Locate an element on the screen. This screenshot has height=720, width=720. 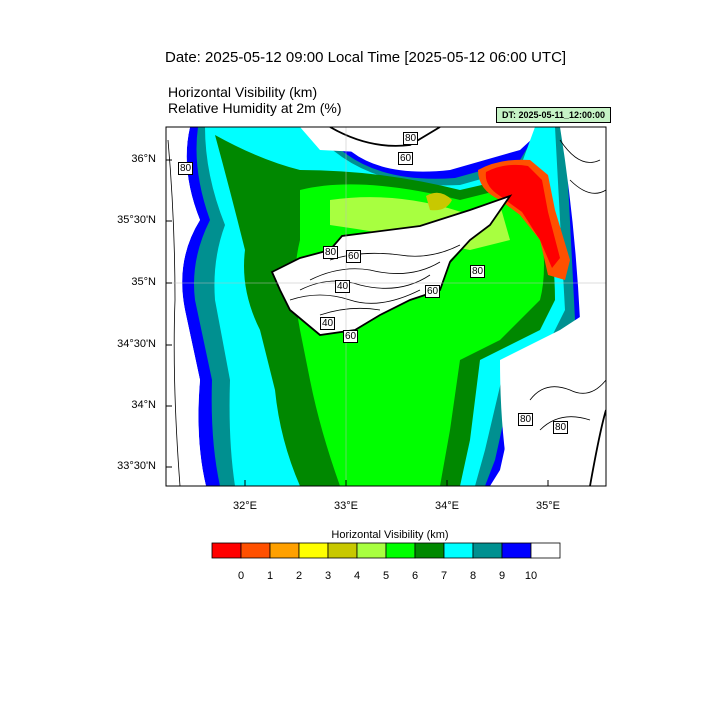
lat-label: 34°30'N is located at coordinates (136, 344).